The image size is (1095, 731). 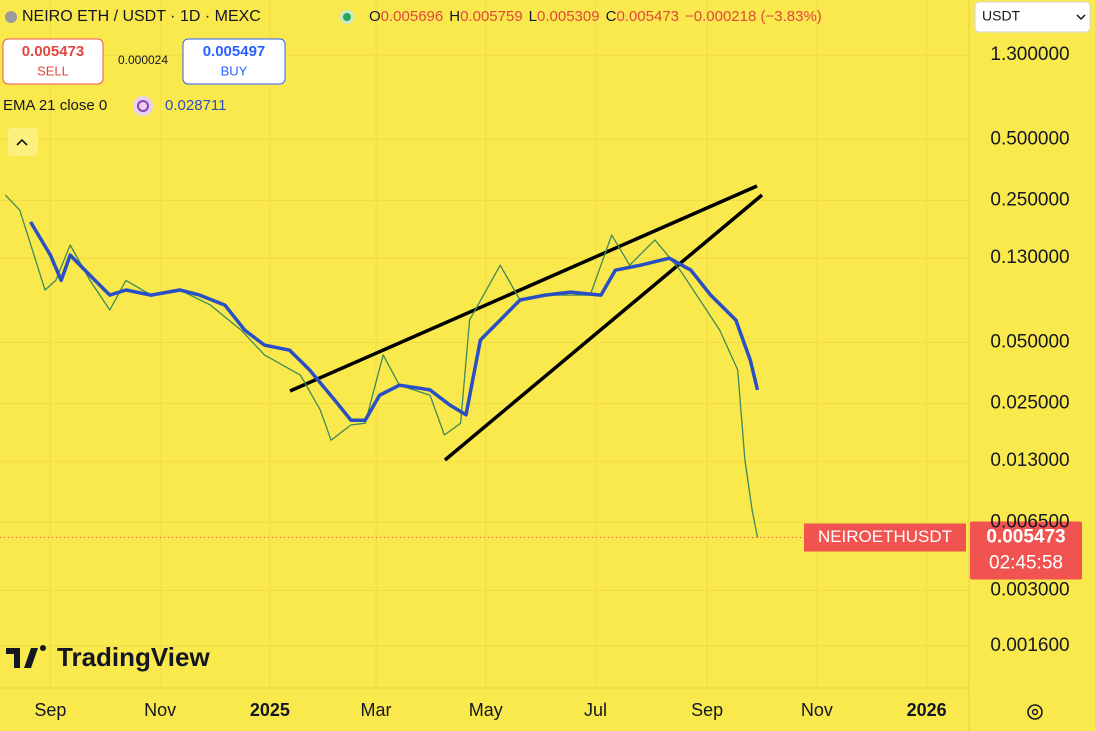 I want to click on buy-button: 0.005497 BUY, so click(x=234, y=61).